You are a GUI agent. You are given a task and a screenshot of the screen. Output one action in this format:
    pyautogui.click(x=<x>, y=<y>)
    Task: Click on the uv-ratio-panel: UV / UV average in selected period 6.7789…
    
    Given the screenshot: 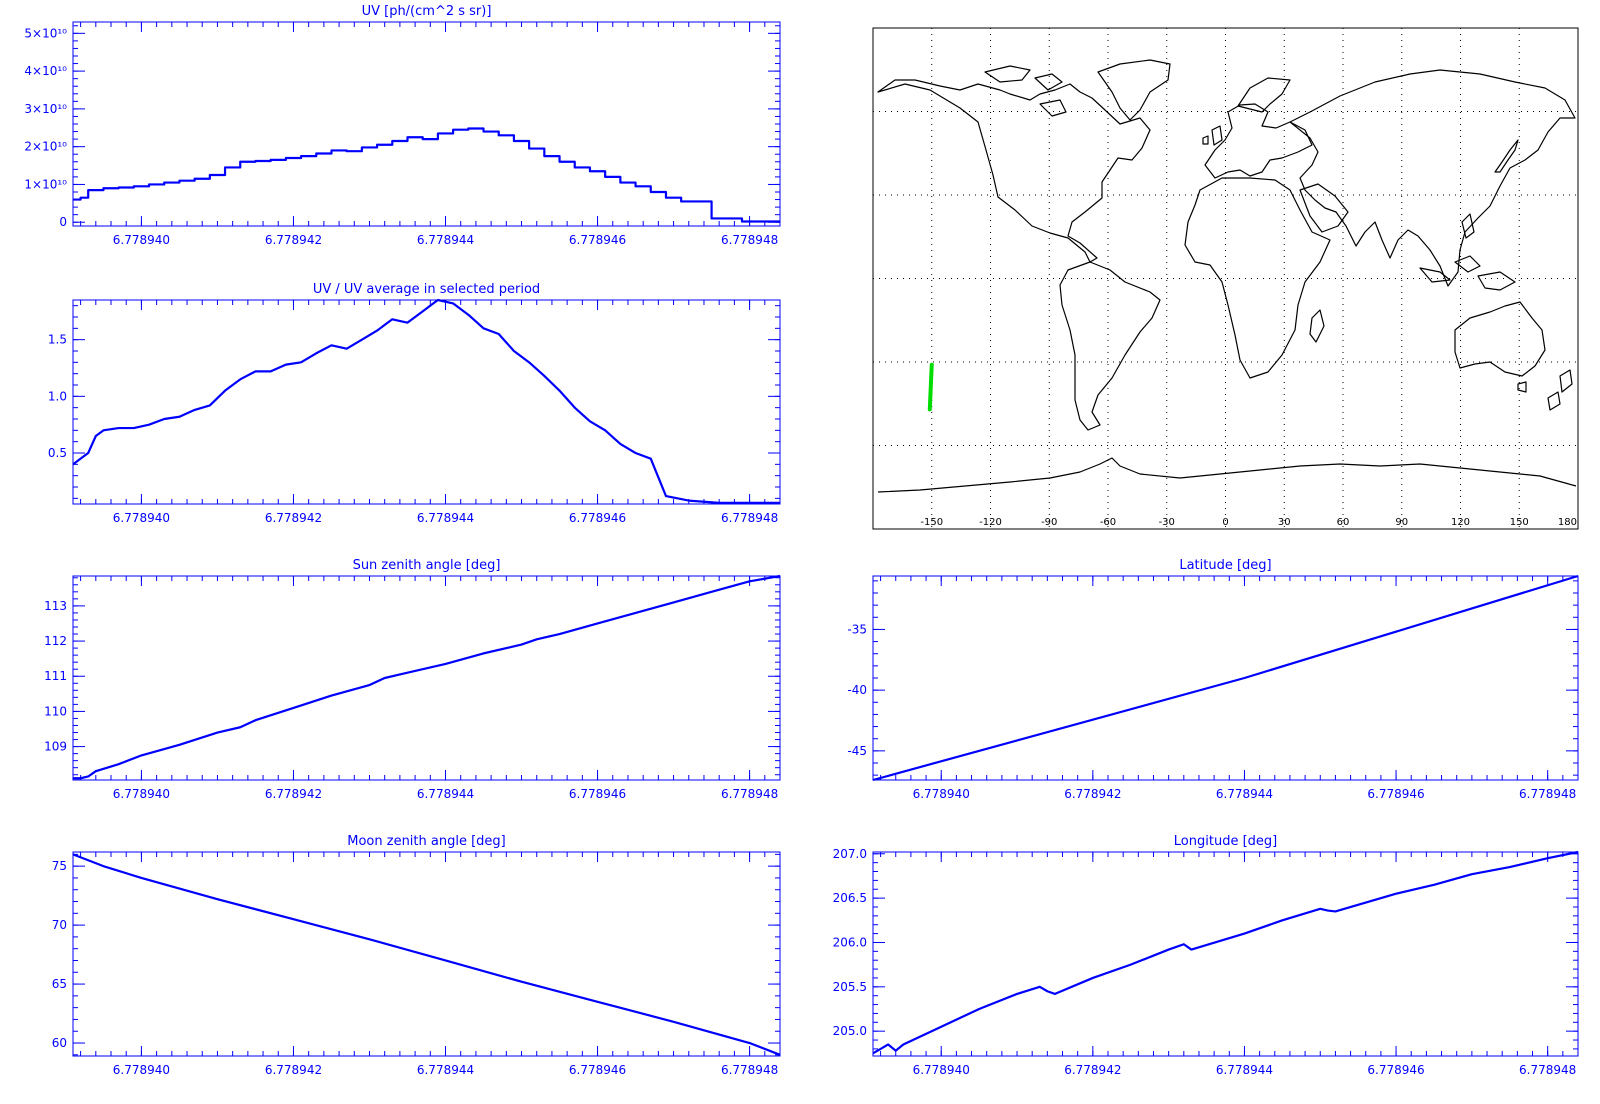 What is the action you would take?
    pyautogui.click(x=414, y=403)
    